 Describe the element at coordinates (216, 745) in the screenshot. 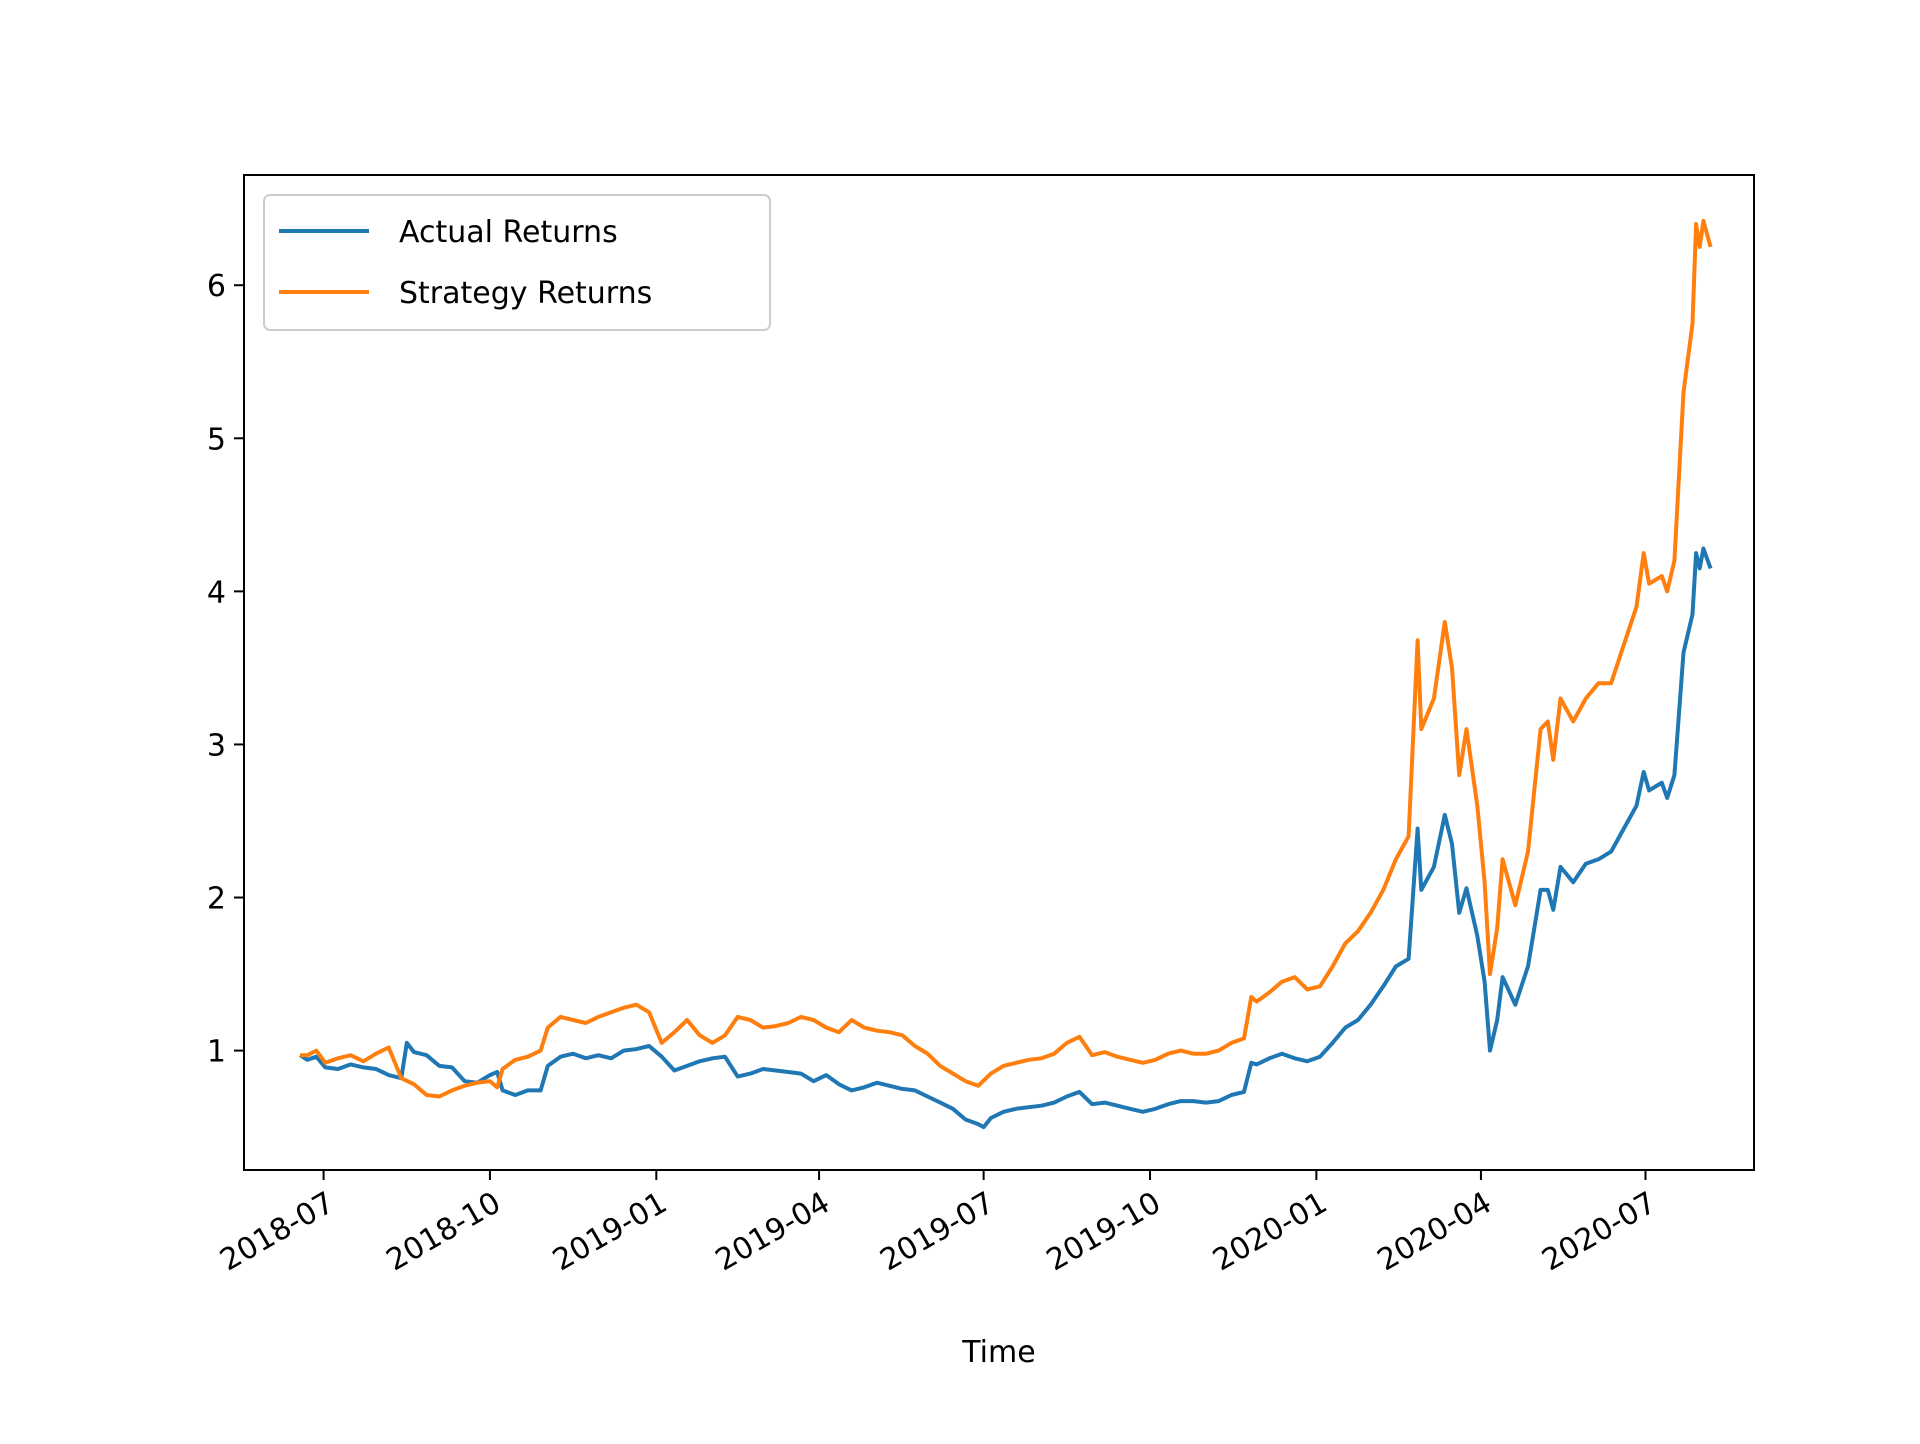

I see `y-tick-label: 3` at that location.